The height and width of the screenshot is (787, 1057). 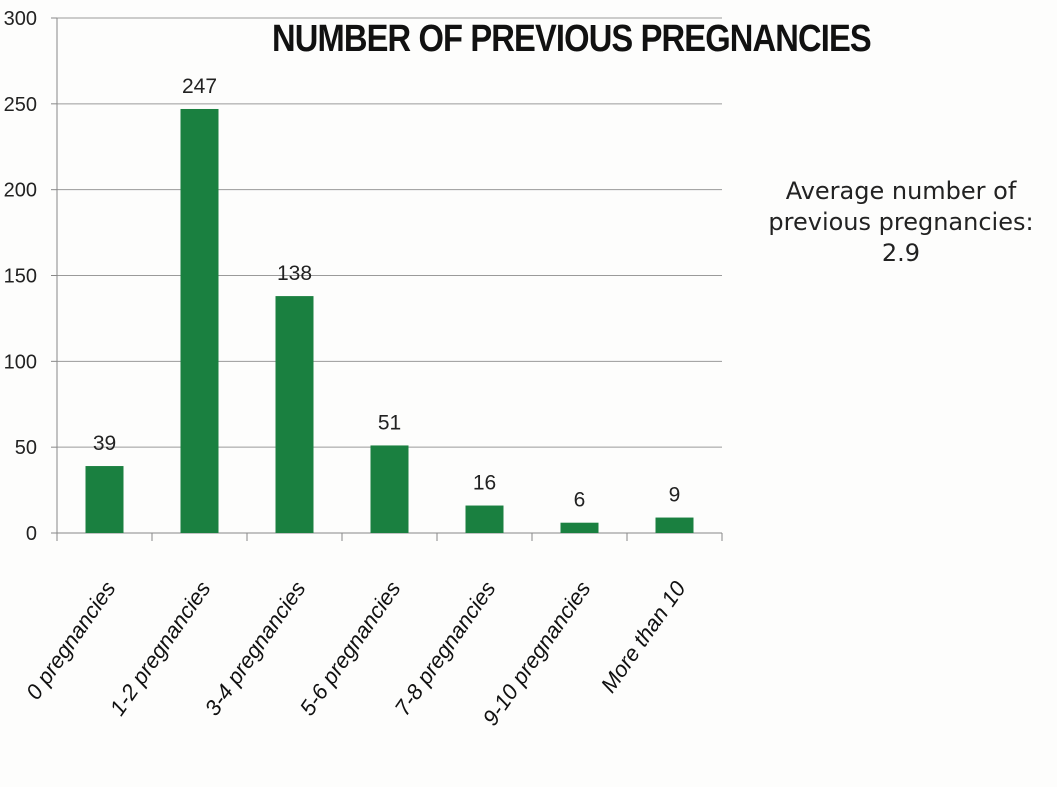 I want to click on y-tick-label: 300, so click(x=20, y=19).